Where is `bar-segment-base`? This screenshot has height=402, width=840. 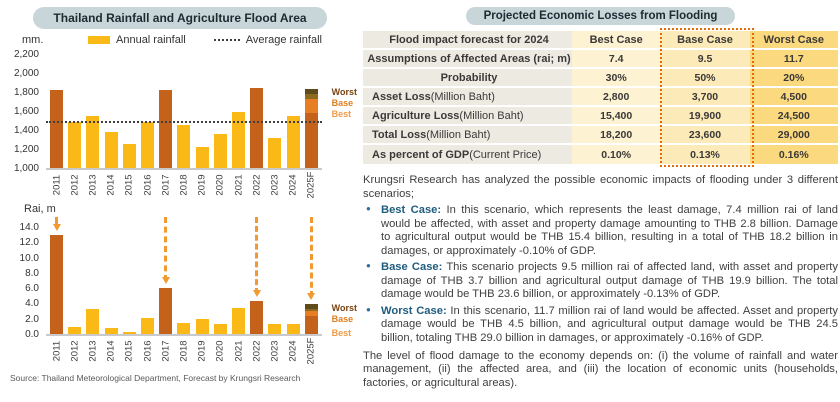
bar-segment-base is located at coordinates (311, 96).